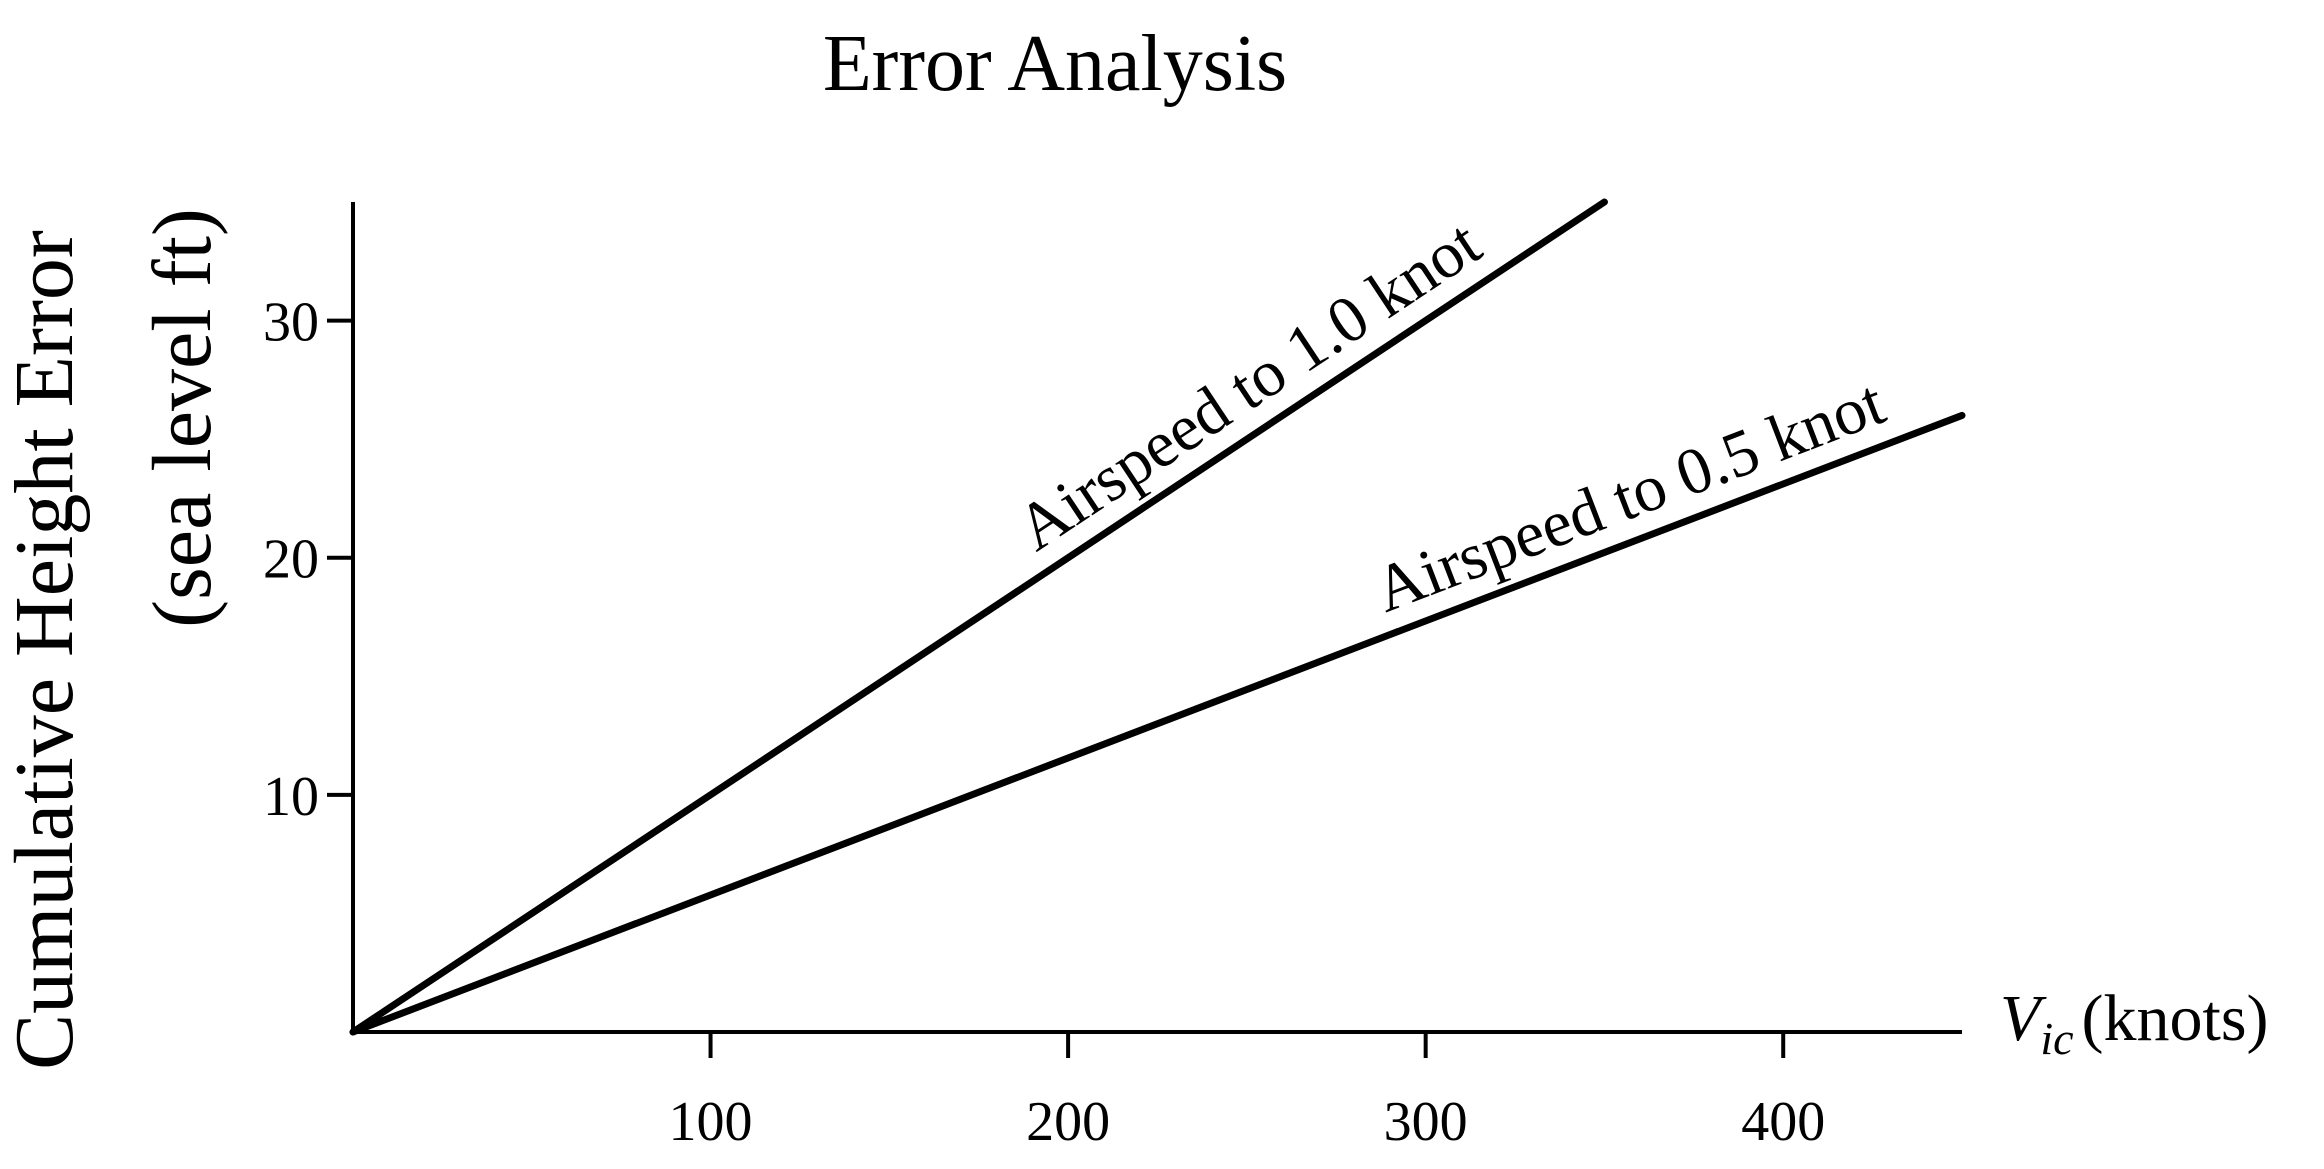 This screenshot has height=1169, width=2324. Describe the element at coordinates (2023, 1018) in the screenshot. I see `x-axis-label-variable: V` at that location.